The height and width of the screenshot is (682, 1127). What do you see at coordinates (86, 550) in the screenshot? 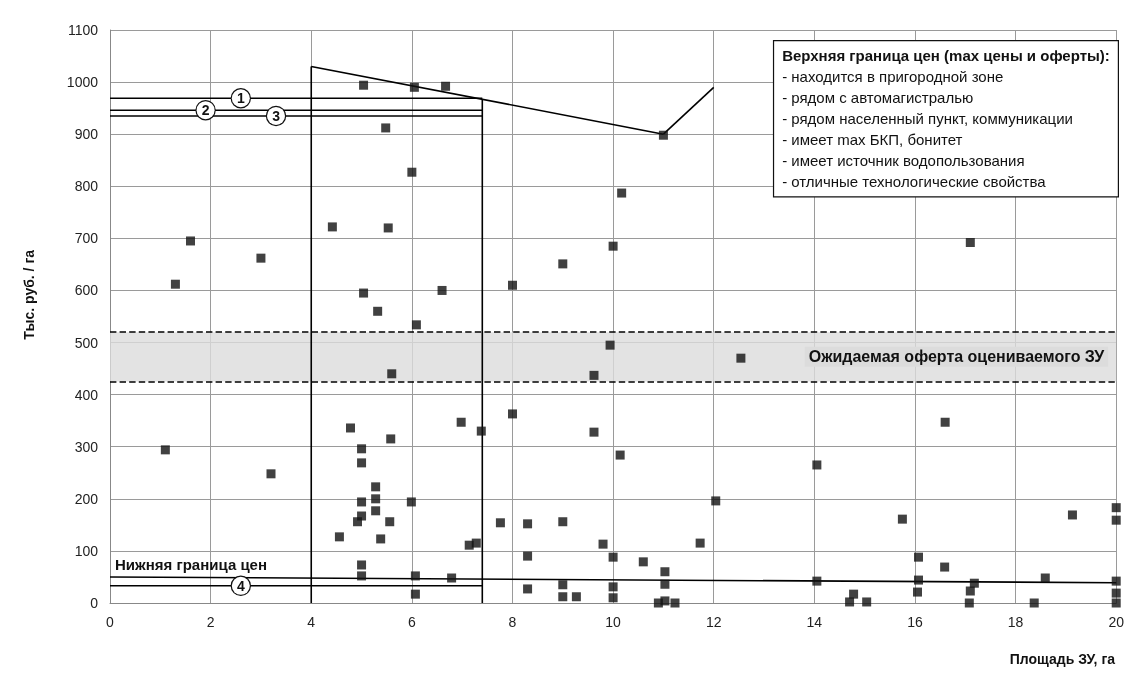
I see `y-tick-label: 100` at bounding box center [86, 550].